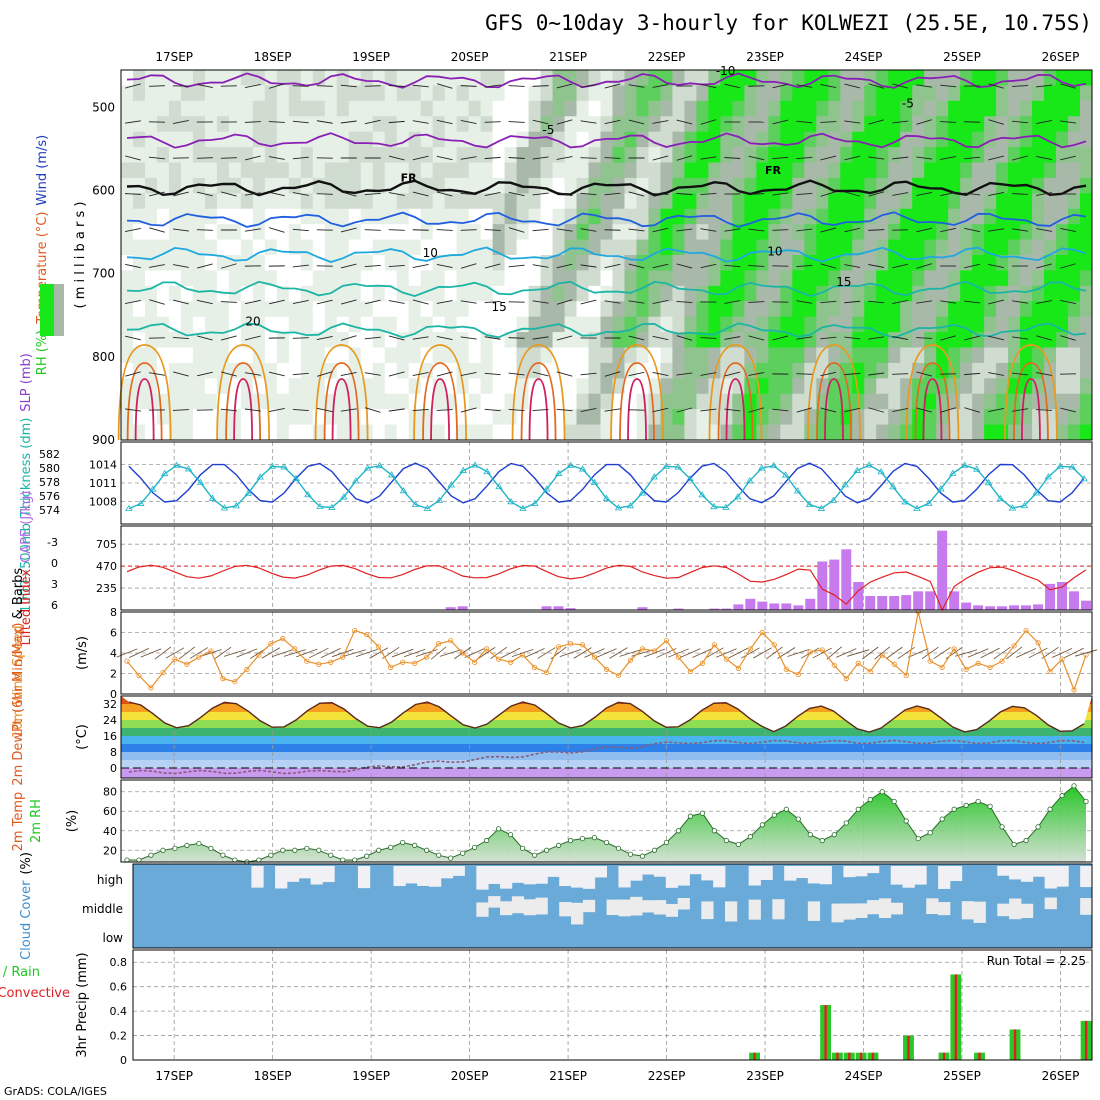 Image resolution: width=1100 pixels, height=1100 pixels. What do you see at coordinates (499, 486) in the screenshot?
I see `thickness-marker` at bounding box center [499, 486].